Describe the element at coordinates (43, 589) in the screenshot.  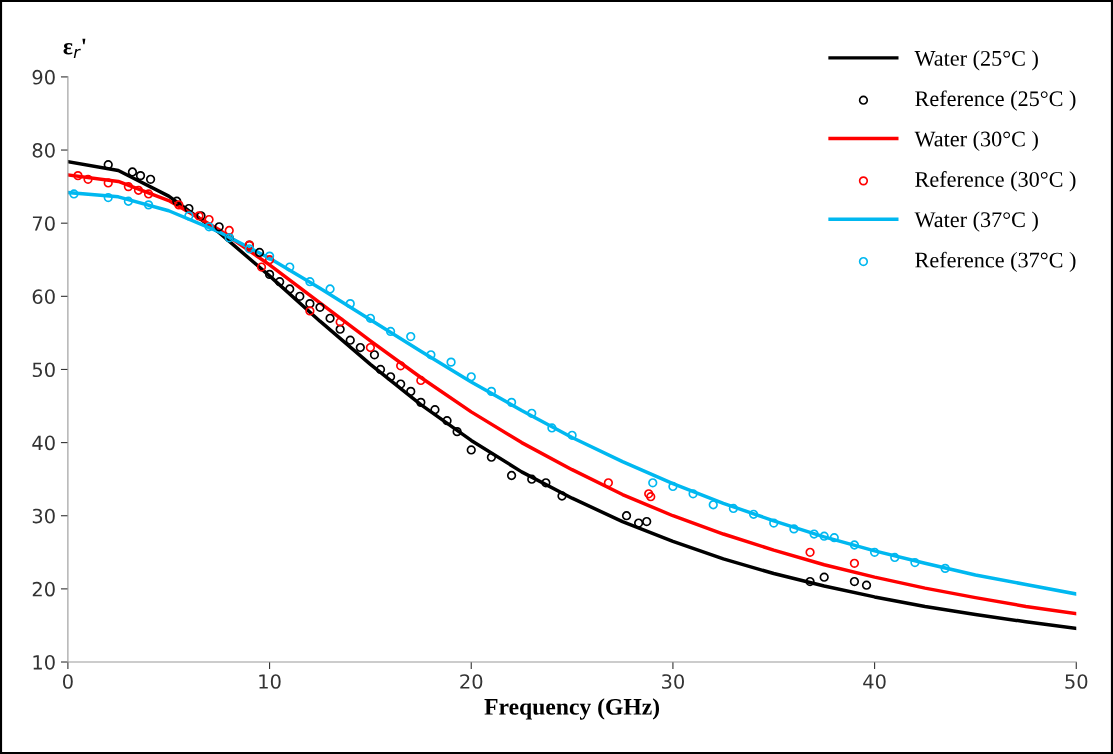
I see `y-tick-label: 20` at that location.